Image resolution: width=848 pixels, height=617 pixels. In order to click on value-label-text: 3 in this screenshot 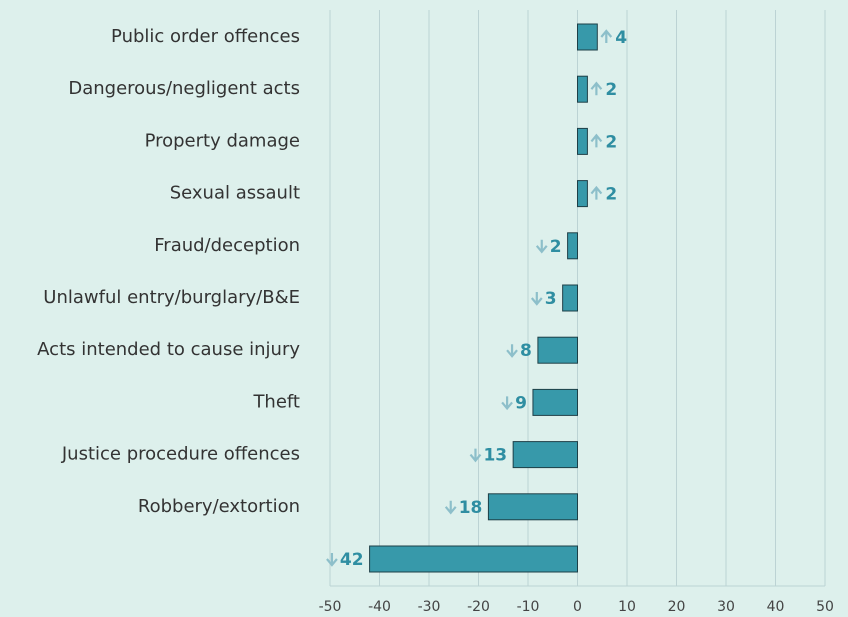, I will do `click(551, 299)`.